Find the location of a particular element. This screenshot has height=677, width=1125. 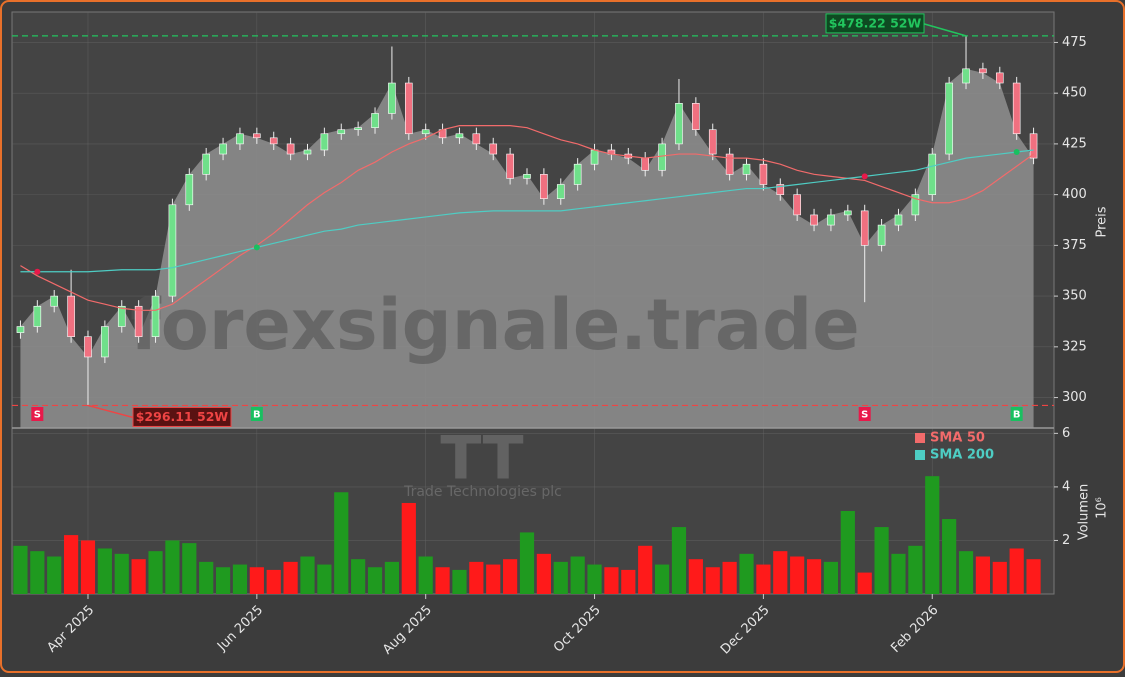

logo: TT is located at coordinates (481, 459).